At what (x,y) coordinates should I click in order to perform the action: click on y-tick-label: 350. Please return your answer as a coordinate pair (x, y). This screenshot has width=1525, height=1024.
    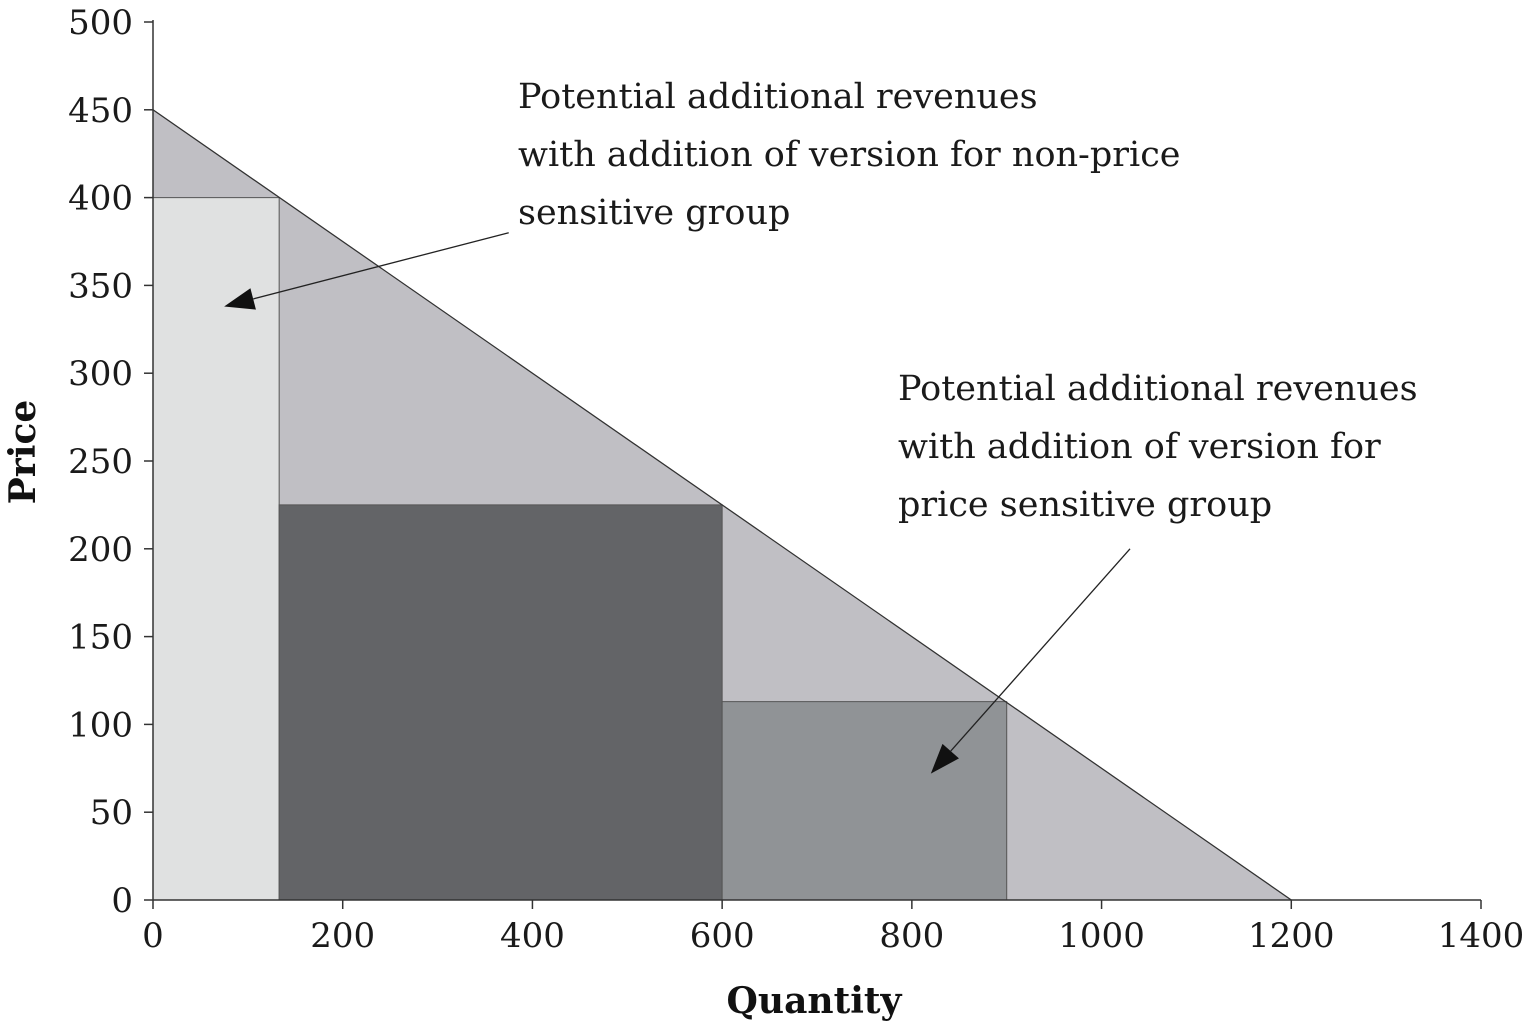
    Looking at the image, I should click on (100, 286).